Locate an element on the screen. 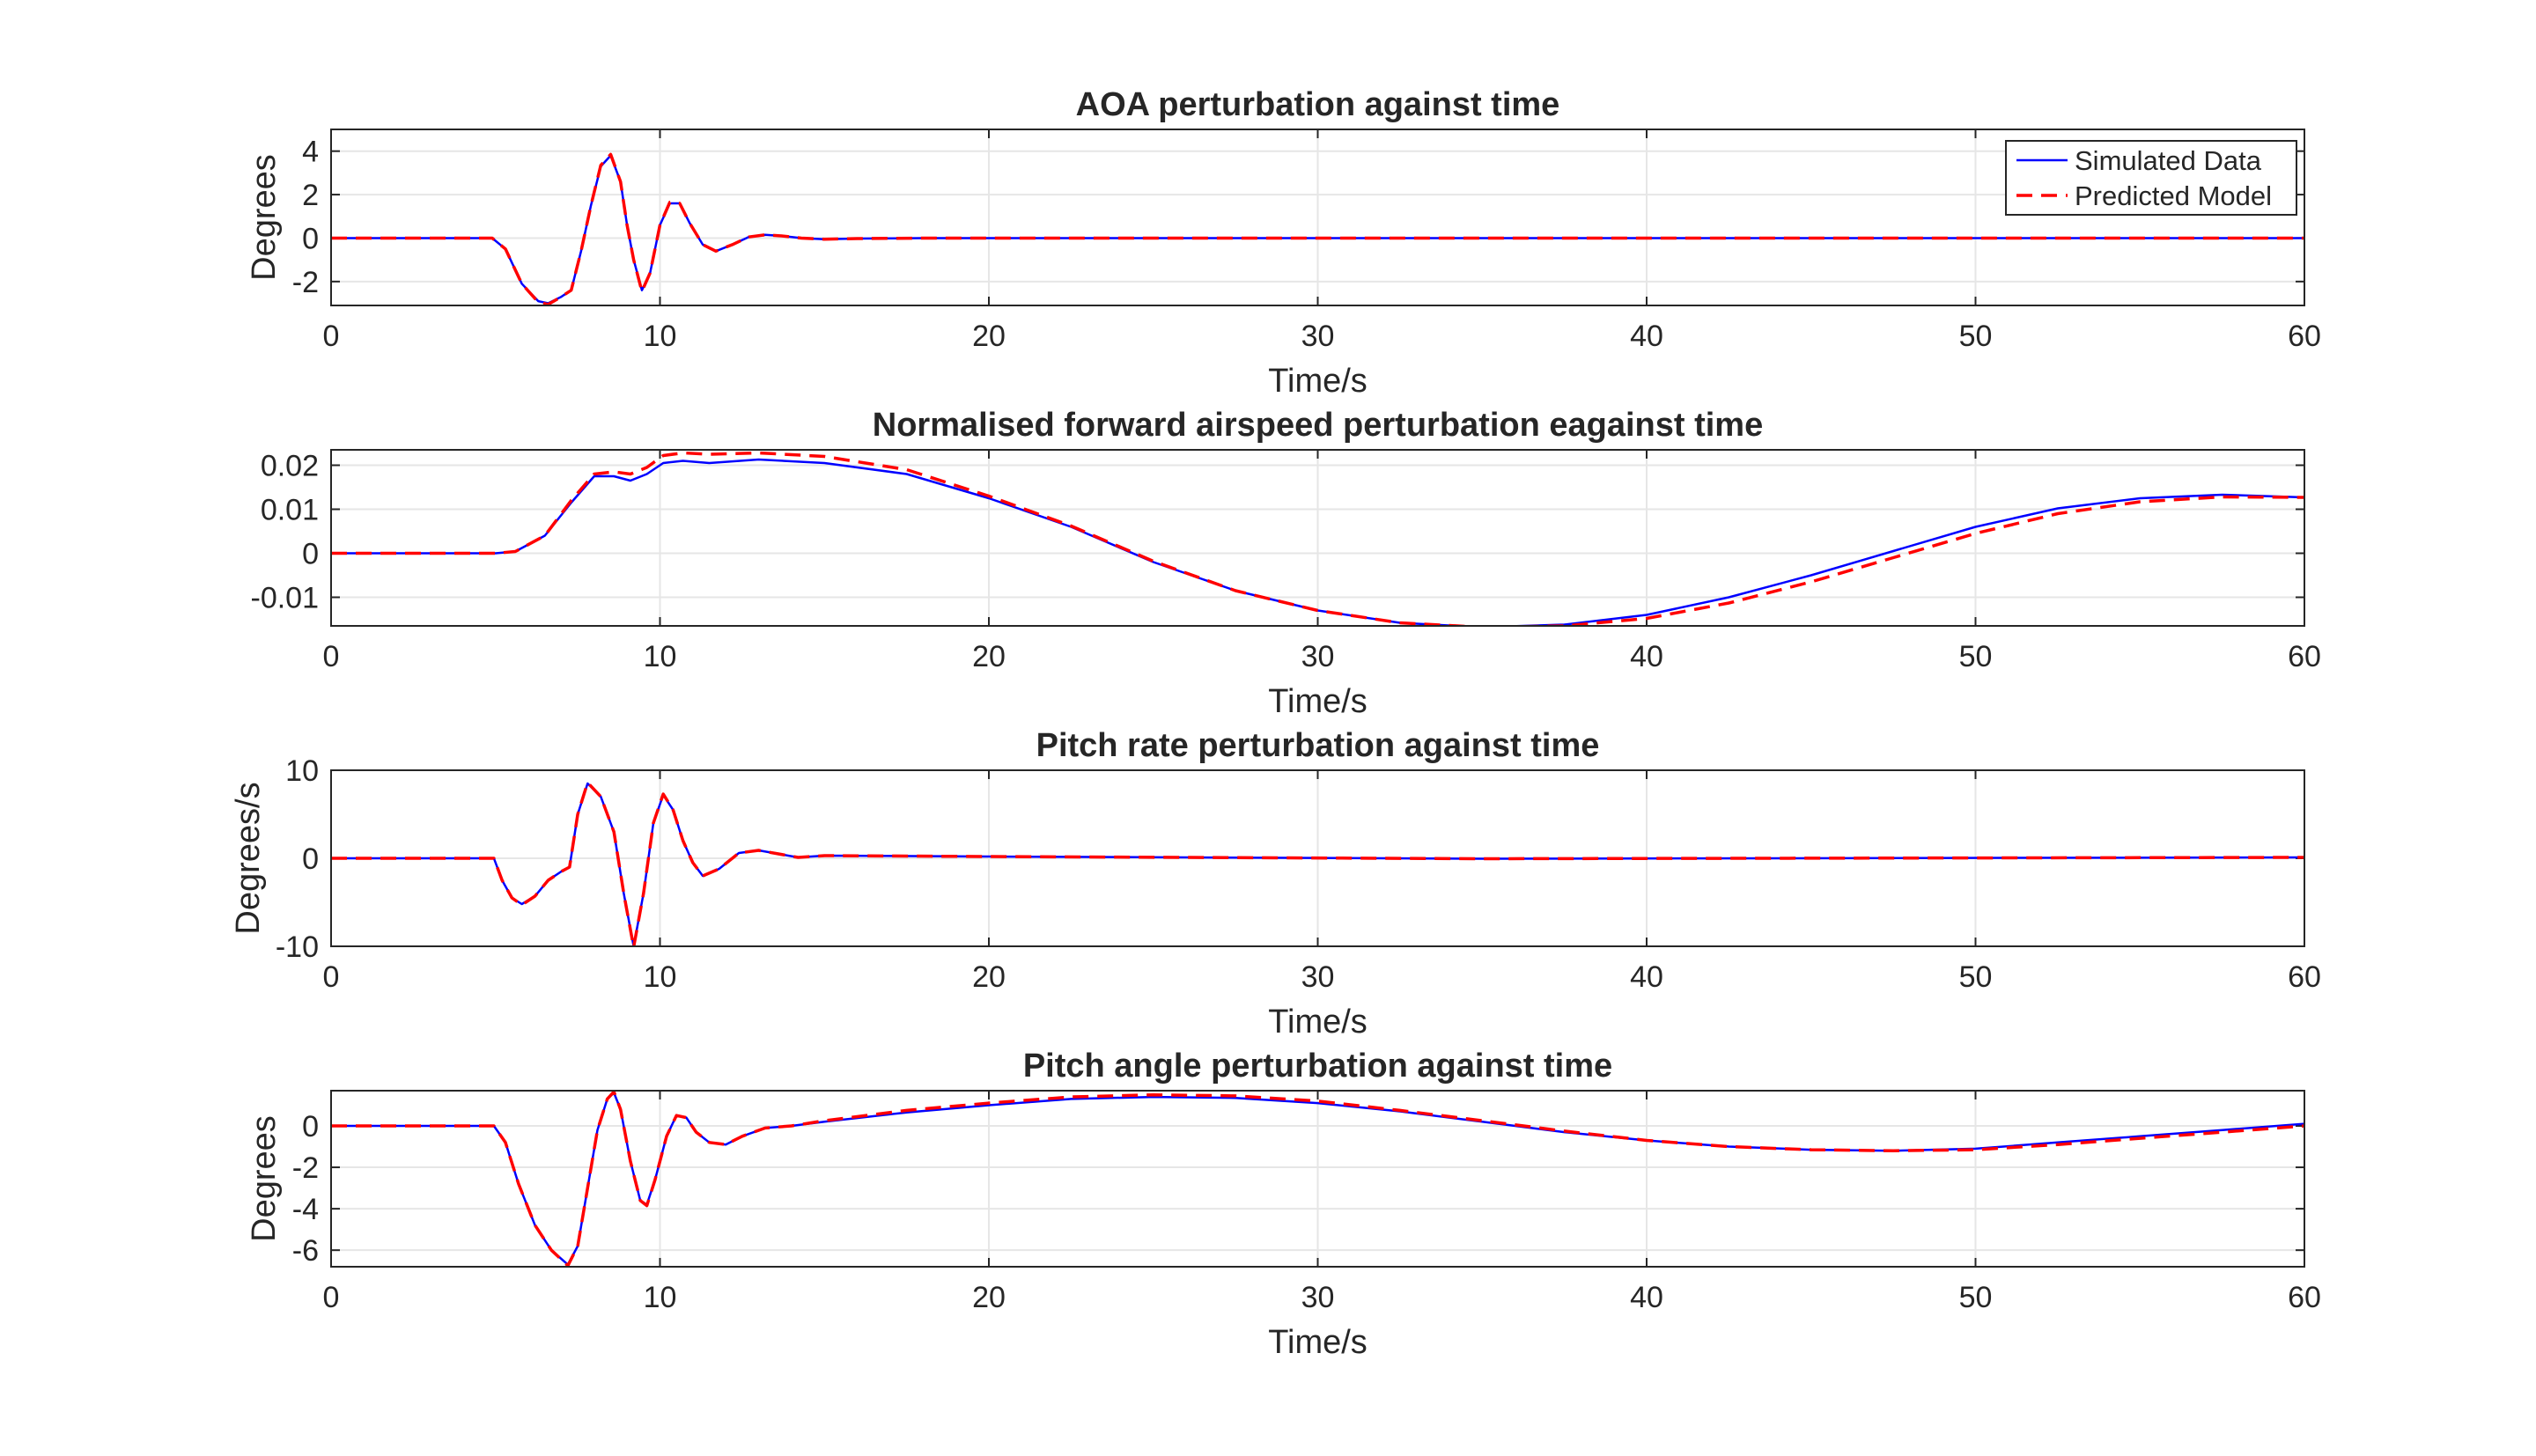 The width and height of the screenshot is (2536, 1456). legend: Simulated Data Predicted Model is located at coordinates (2151, 178).